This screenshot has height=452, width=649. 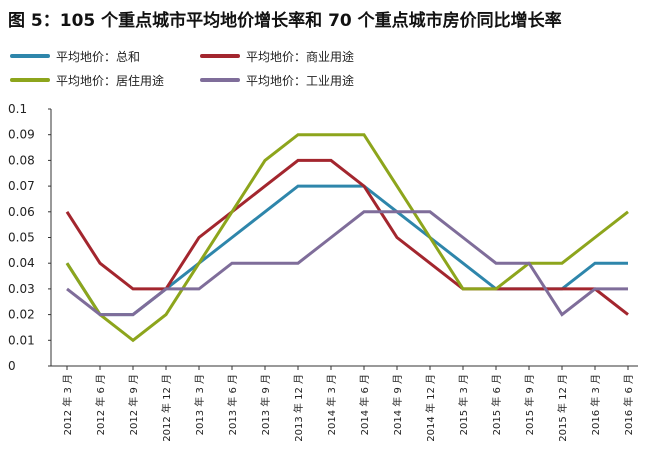 What do you see at coordinates (364, 404) in the screenshot?
I see `x-tick-label: 2014 年 6 月` at bounding box center [364, 404].